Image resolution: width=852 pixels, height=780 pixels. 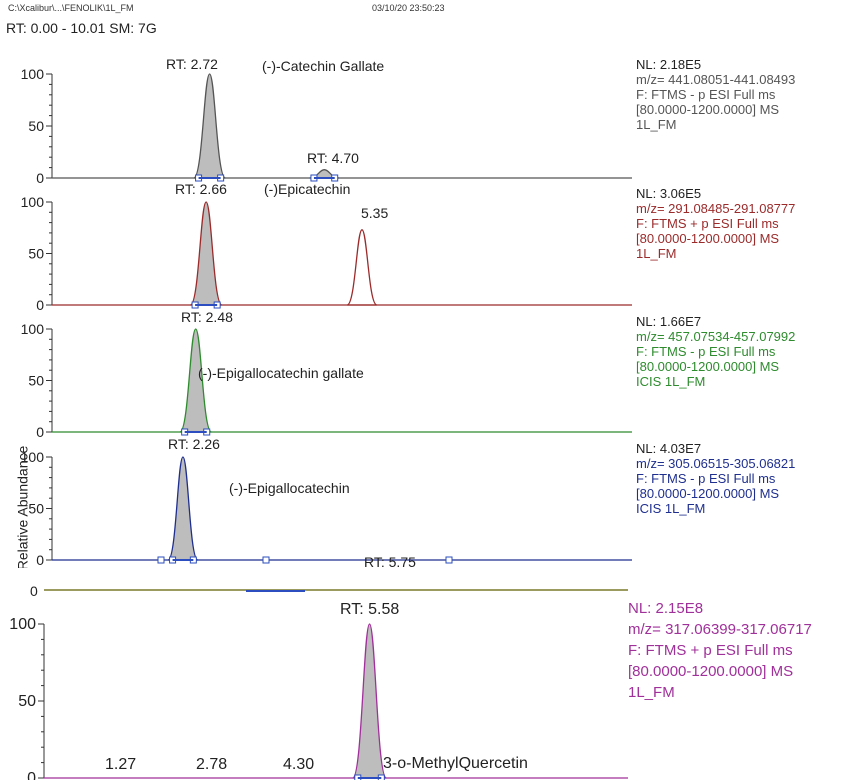 What do you see at coordinates (323, 66) in the screenshot?
I see `compound-label-1: (-)-Catechin Gallate` at bounding box center [323, 66].